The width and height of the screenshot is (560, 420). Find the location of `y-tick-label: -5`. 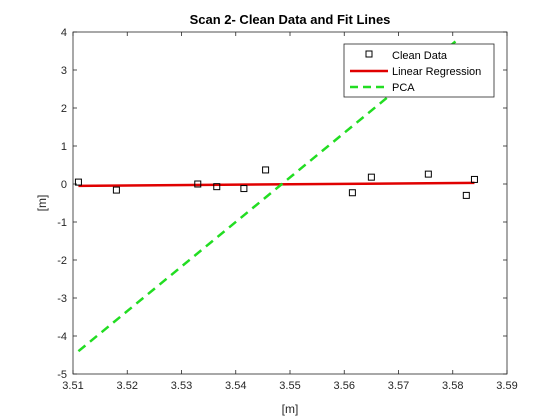

y-tick-label: -5 is located at coordinates (62, 375).